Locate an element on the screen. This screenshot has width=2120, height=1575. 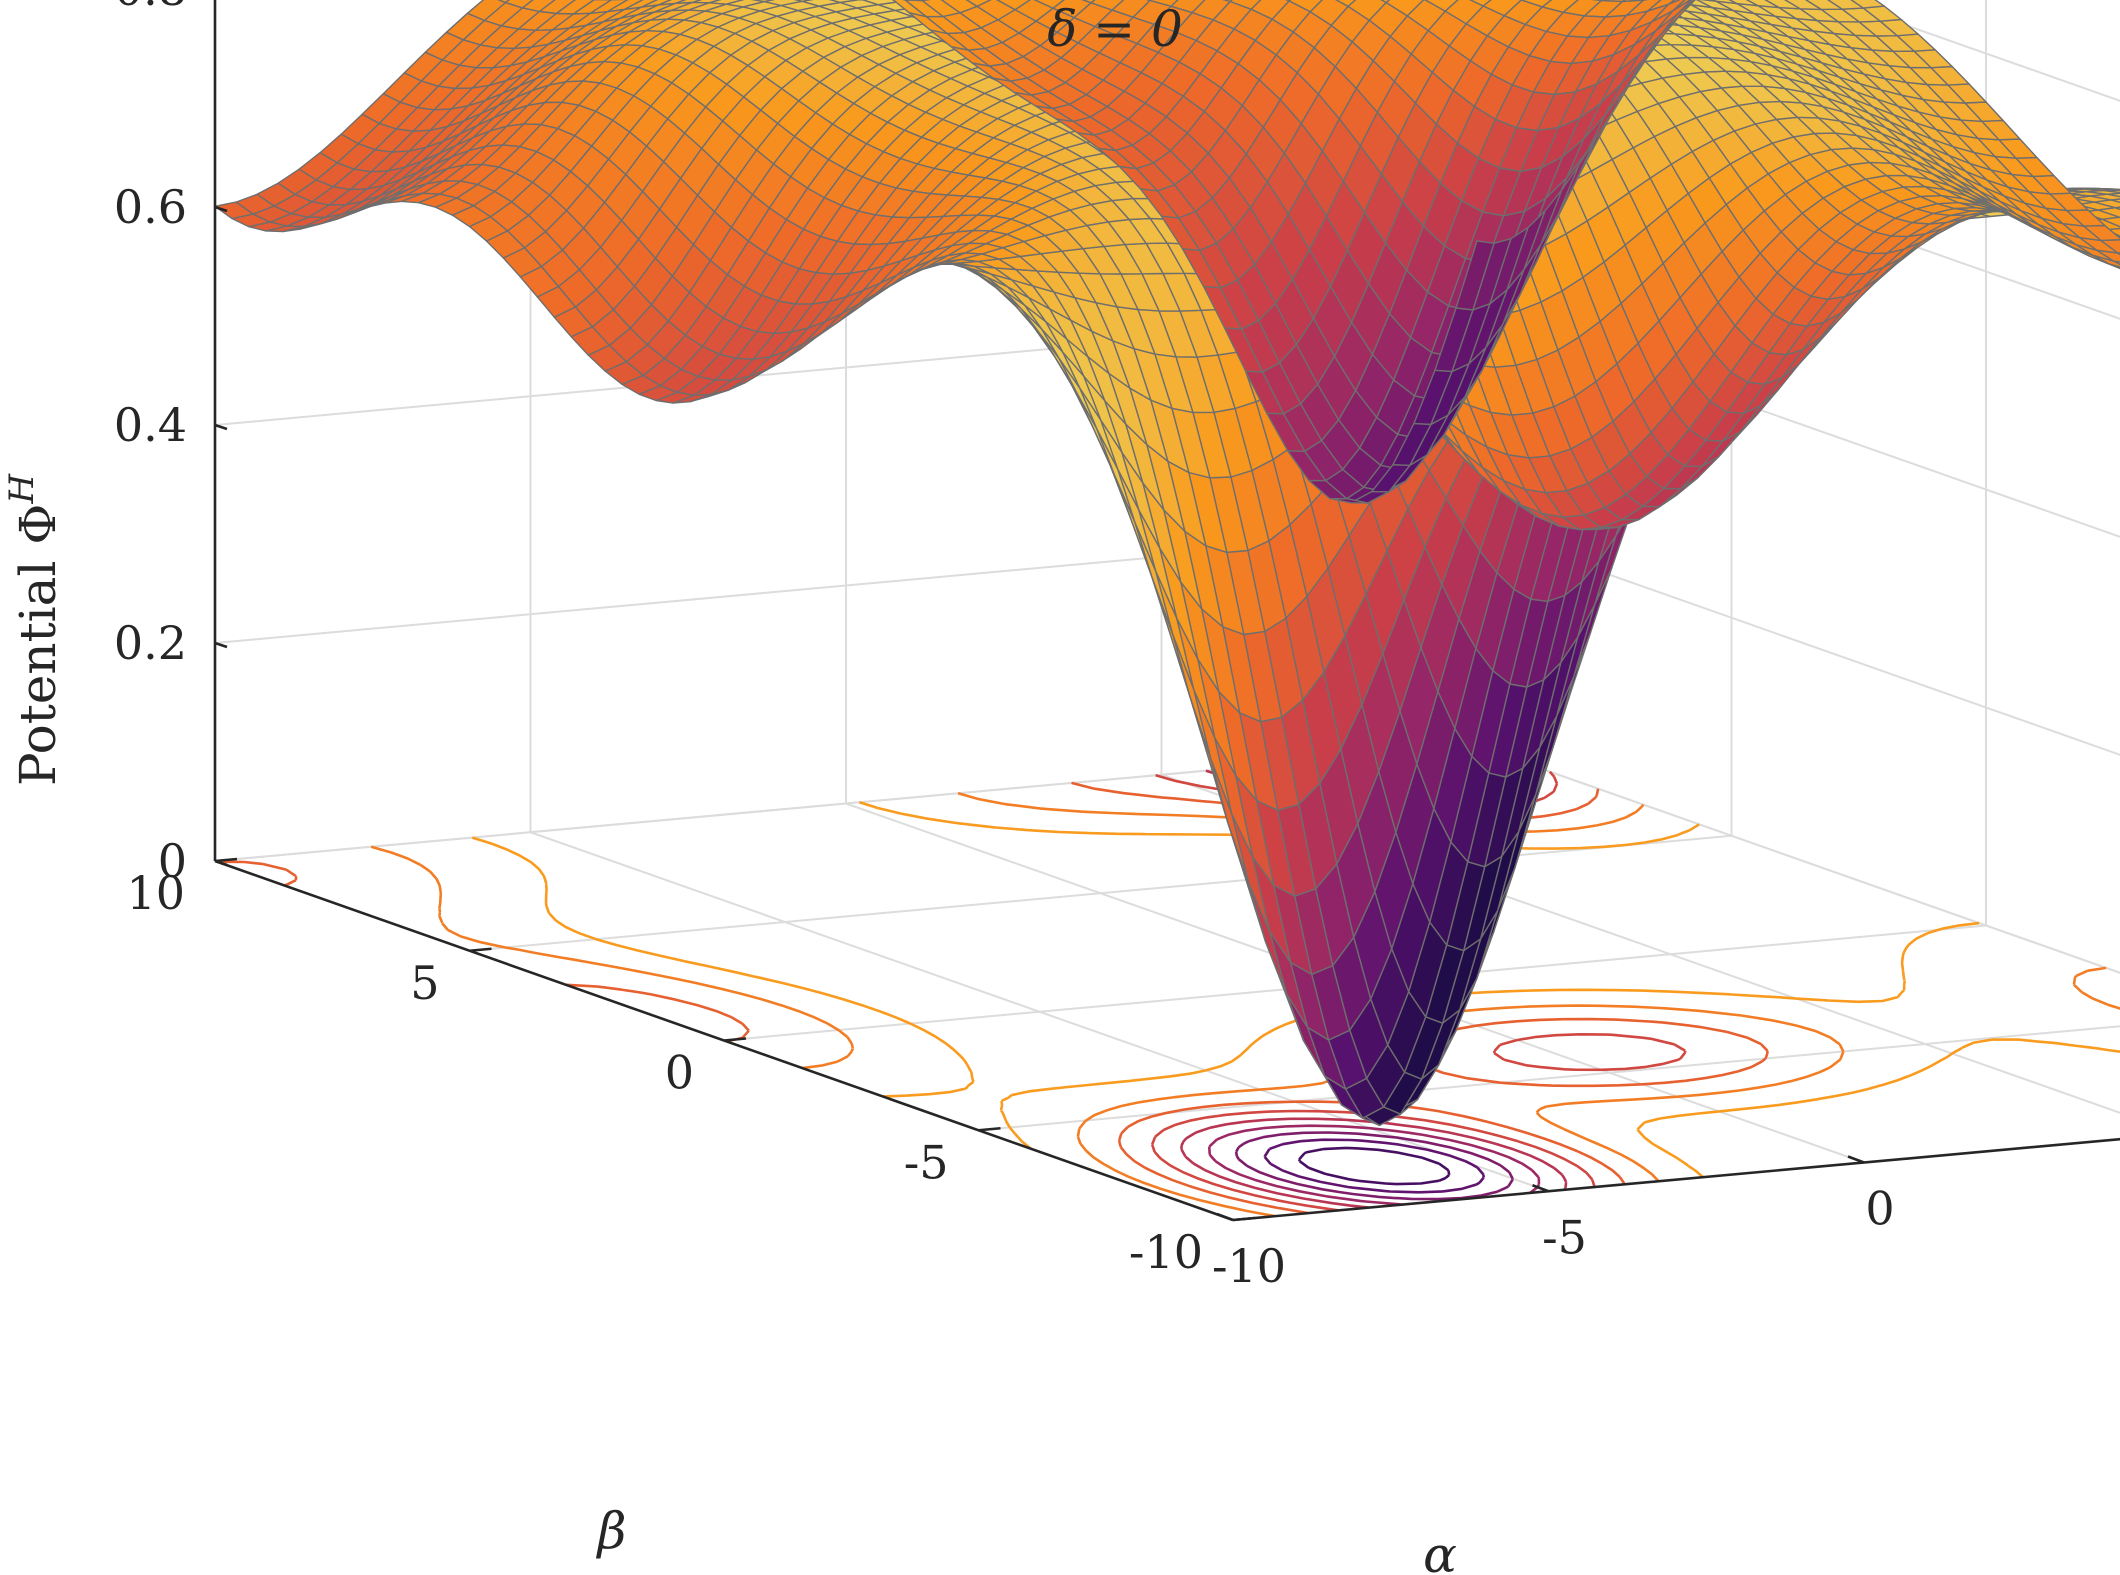
z-axis-label-text: Potential Φ is located at coordinates (38, 645).